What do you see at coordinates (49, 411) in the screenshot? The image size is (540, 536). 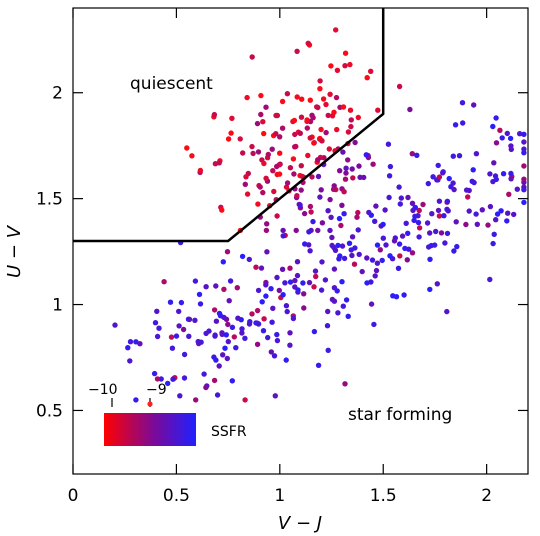 I see `y-tick-label: 0.5` at bounding box center [49, 411].